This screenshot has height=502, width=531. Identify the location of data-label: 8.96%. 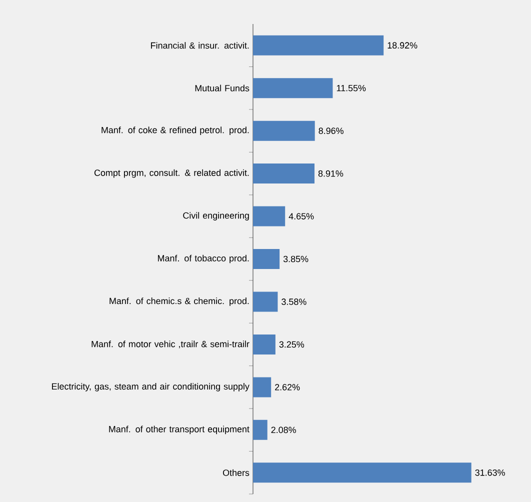
(331, 131).